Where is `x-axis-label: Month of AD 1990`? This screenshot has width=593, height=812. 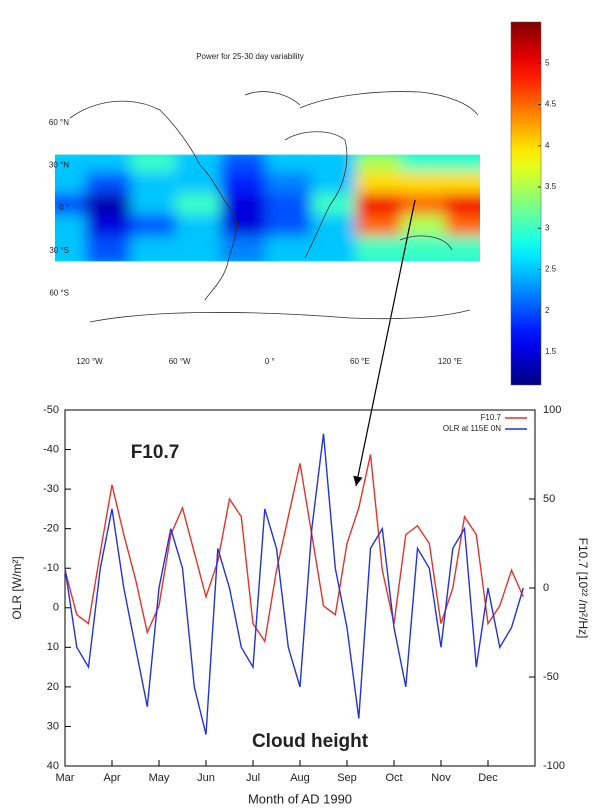
x-axis-label: Month of AD 1990 is located at coordinates (300, 798).